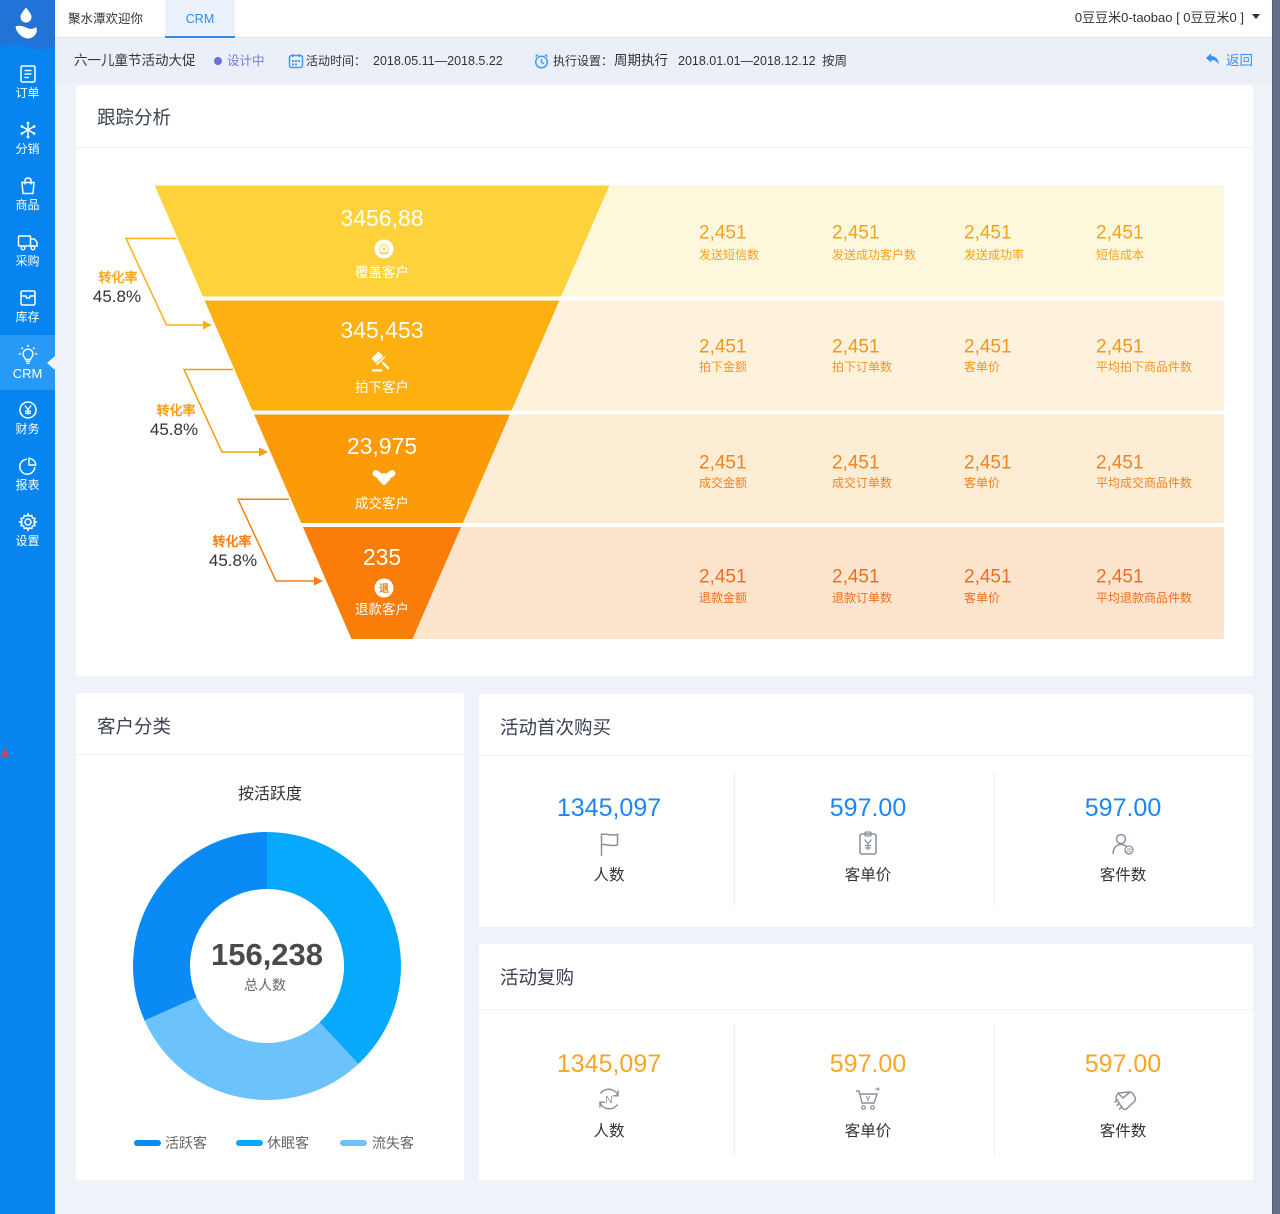 The height and width of the screenshot is (1214, 1280). What do you see at coordinates (723, 366) in the screenshot?
I see `svg-text: 拍下金额` at bounding box center [723, 366].